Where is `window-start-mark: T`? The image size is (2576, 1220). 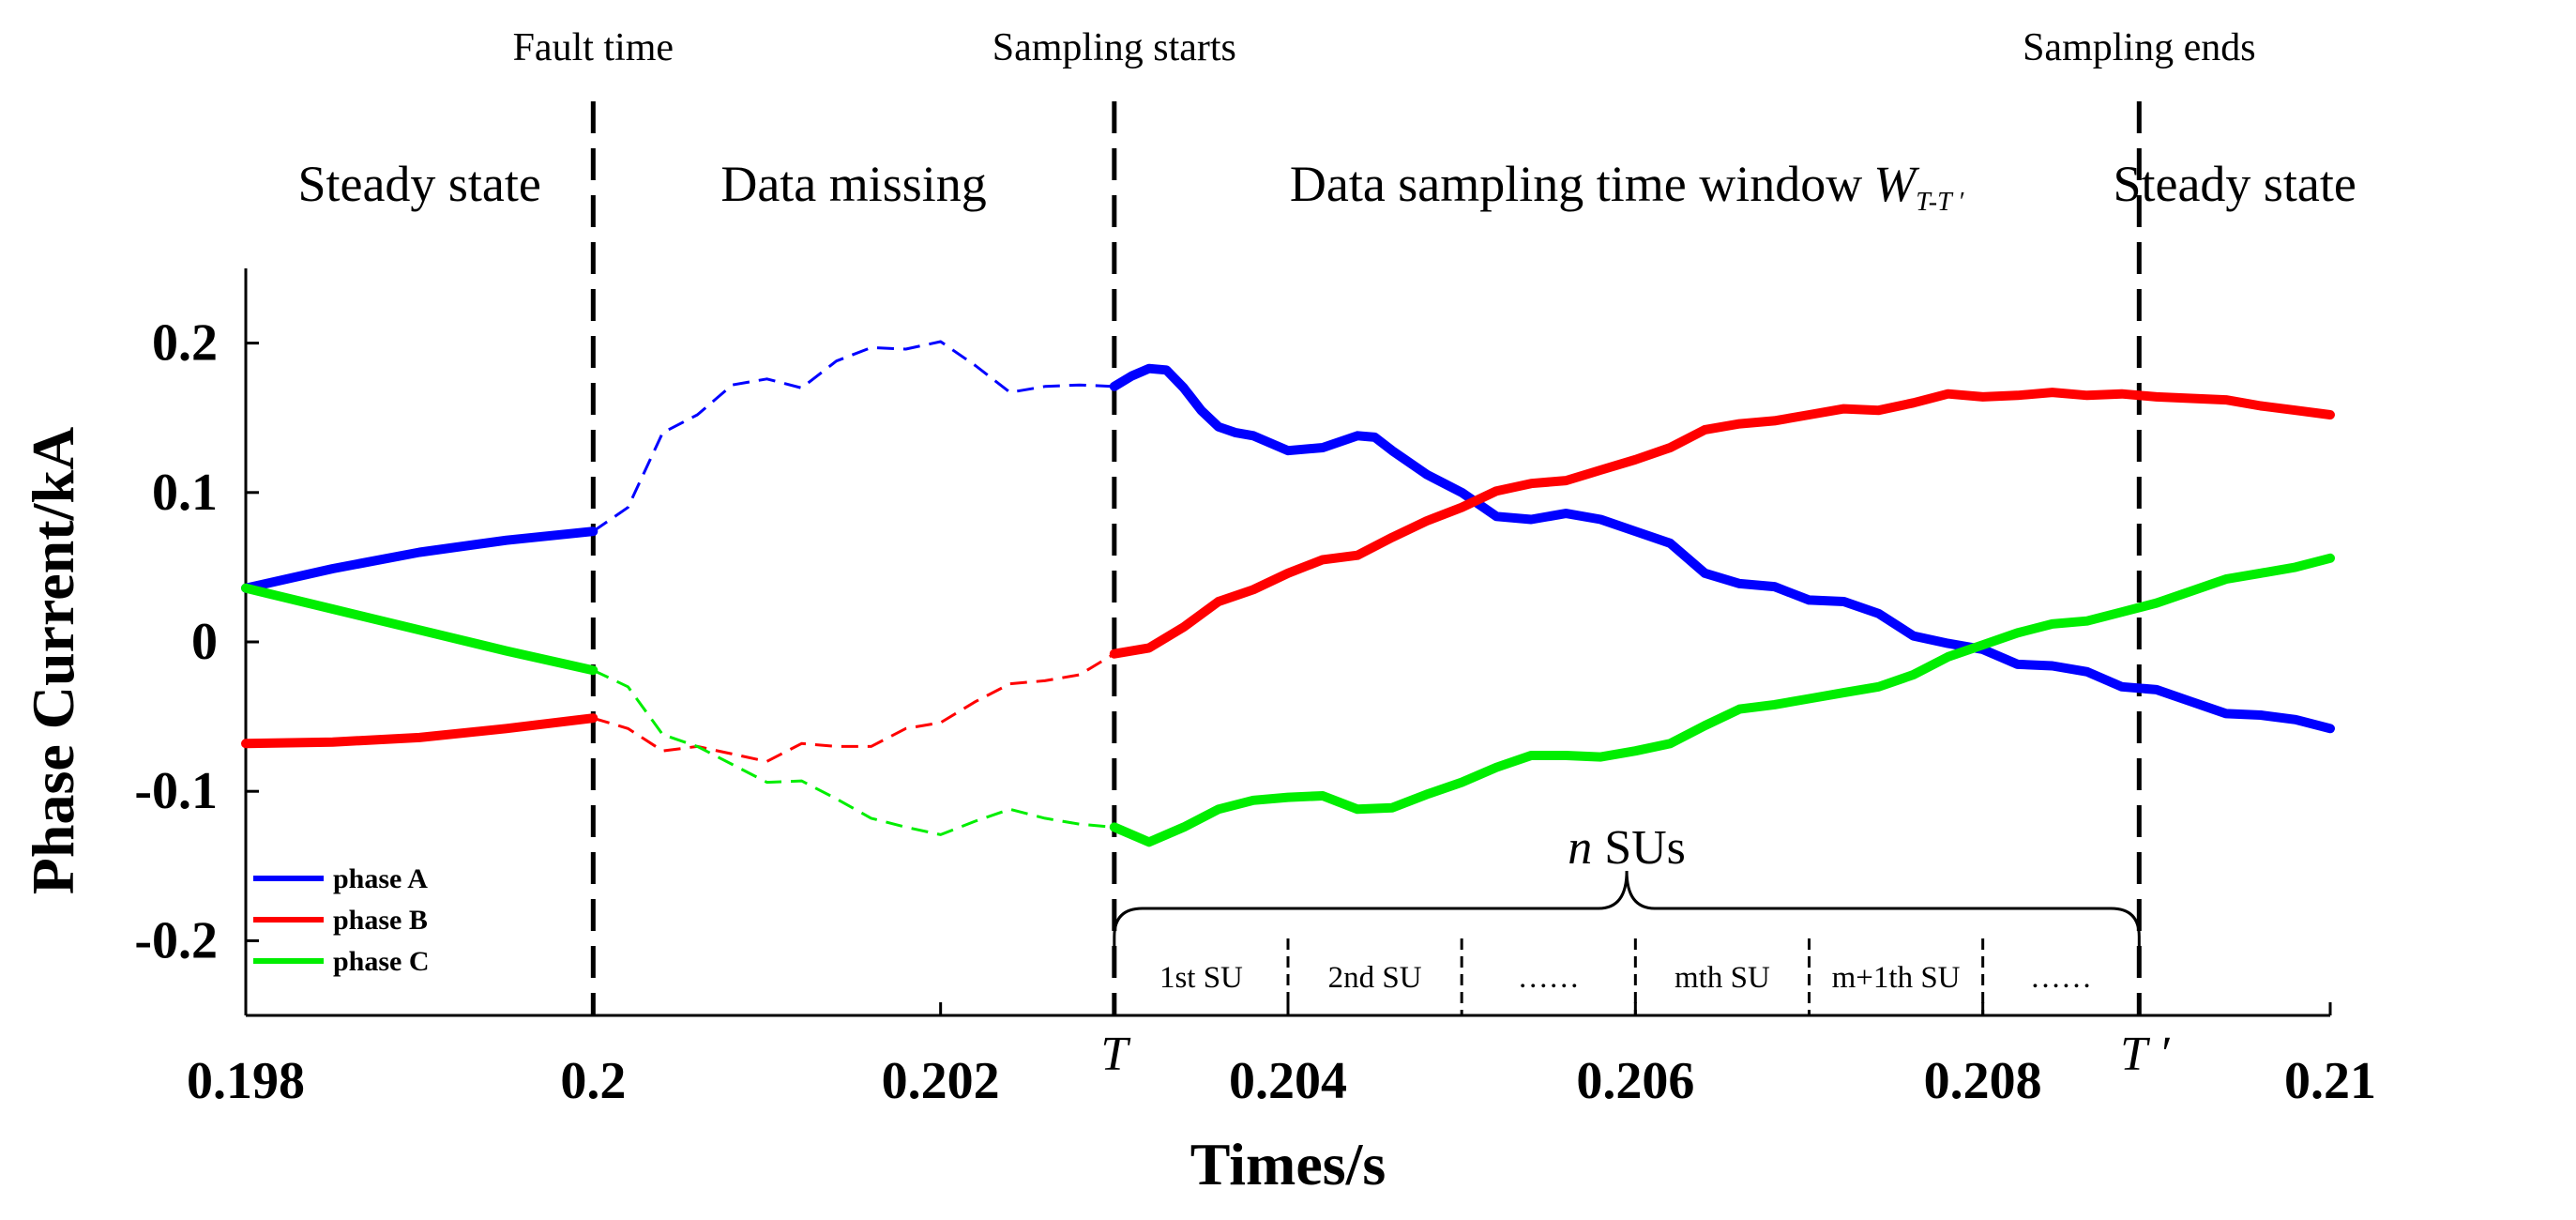
window-start-mark: T is located at coordinates (1115, 1054).